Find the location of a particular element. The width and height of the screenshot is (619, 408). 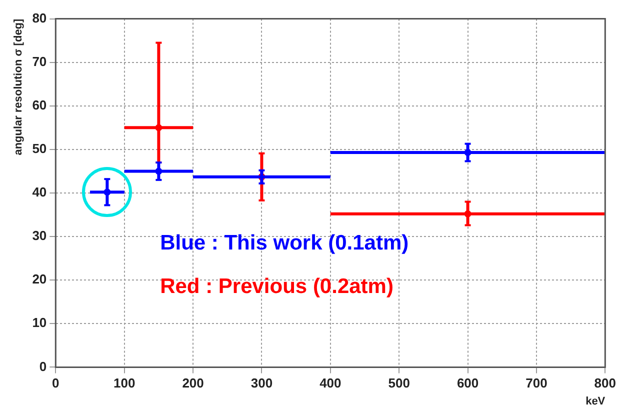

y-tick-label: 60 is located at coordinates (39, 104).